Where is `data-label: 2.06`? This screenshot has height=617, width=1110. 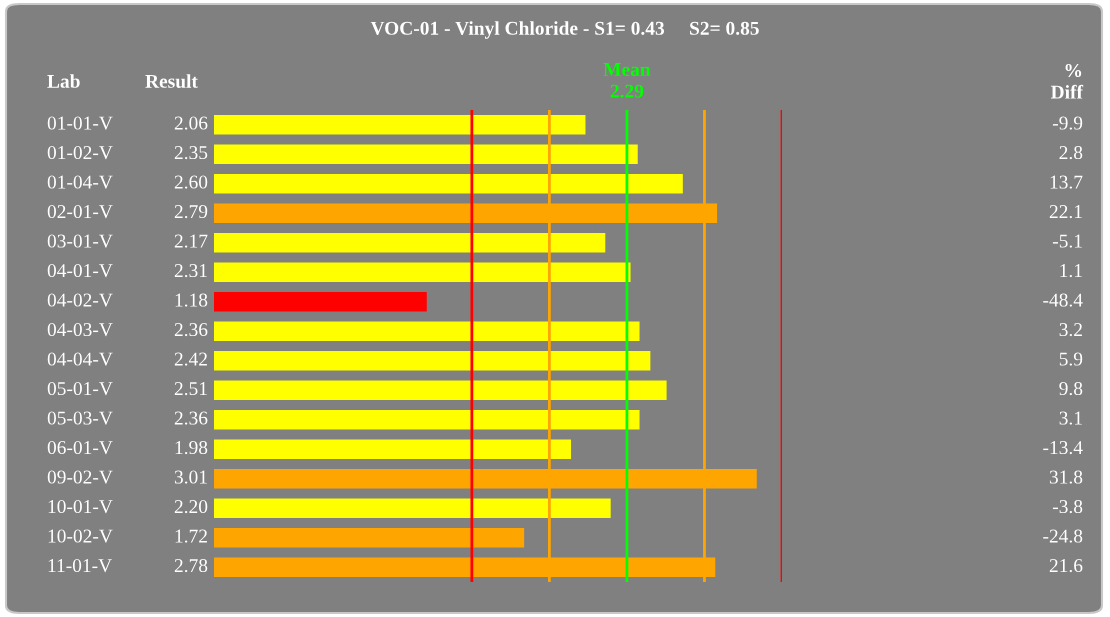 data-label: 2.06 is located at coordinates (191, 123).